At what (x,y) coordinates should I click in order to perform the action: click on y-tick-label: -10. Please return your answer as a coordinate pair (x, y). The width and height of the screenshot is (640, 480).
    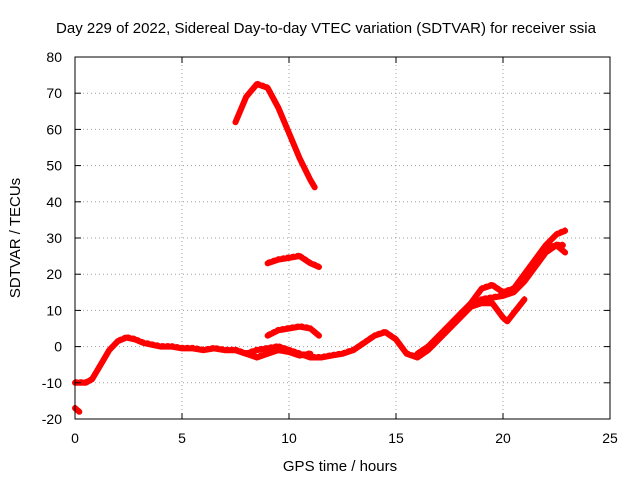
    Looking at the image, I should click on (52, 383).